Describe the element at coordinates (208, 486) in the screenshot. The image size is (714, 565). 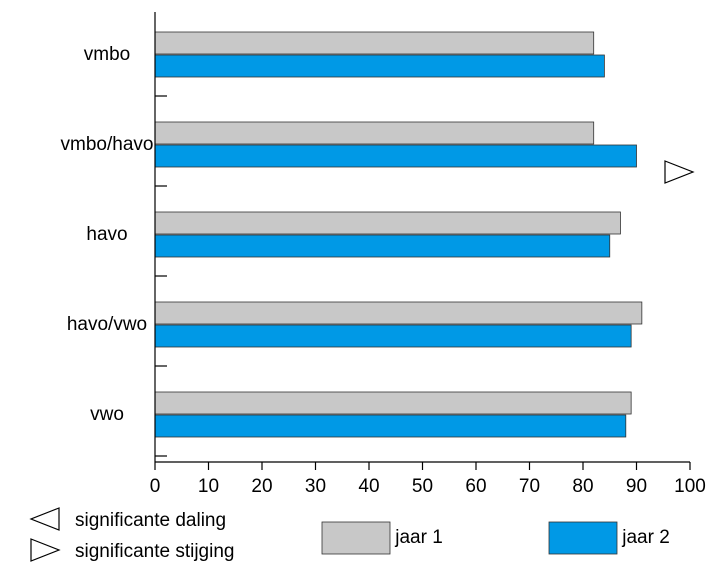
I see `x-tick-label-10: 10` at that location.